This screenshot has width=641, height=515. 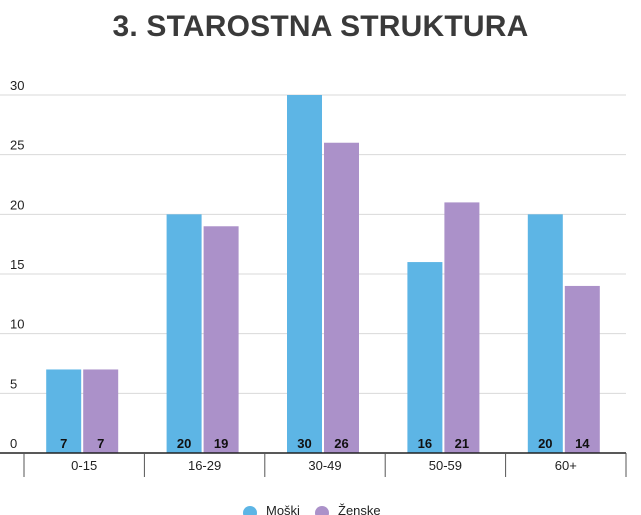 I want to click on y-axis-ticks: 0 5 10 15 20 25 30, so click(x=17, y=264).